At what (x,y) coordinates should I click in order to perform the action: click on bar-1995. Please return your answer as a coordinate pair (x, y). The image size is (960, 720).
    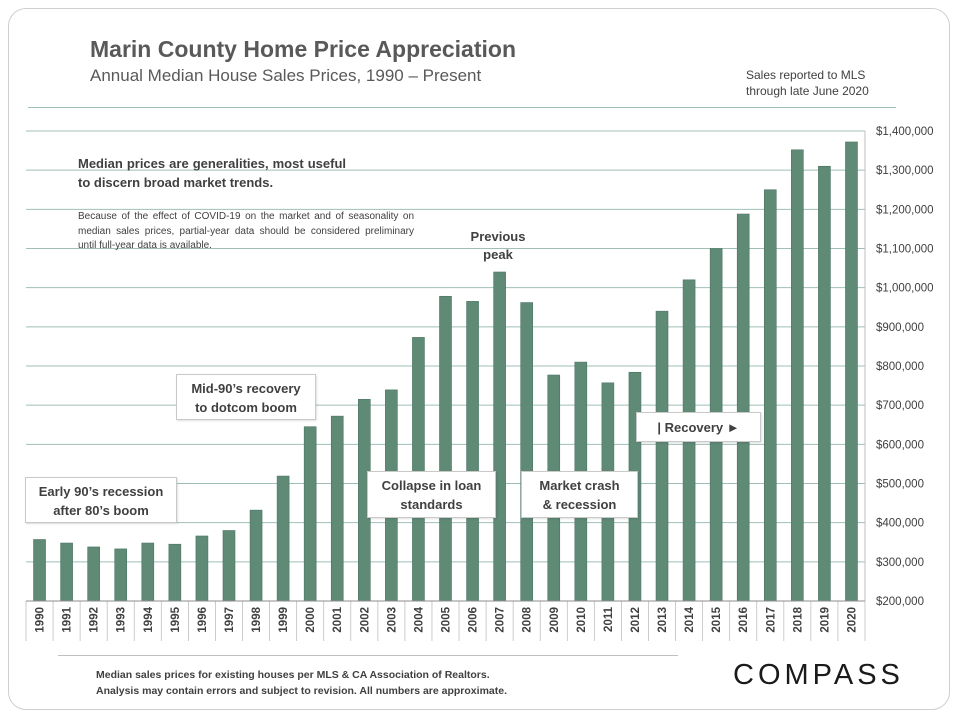
    Looking at the image, I should click on (175, 572).